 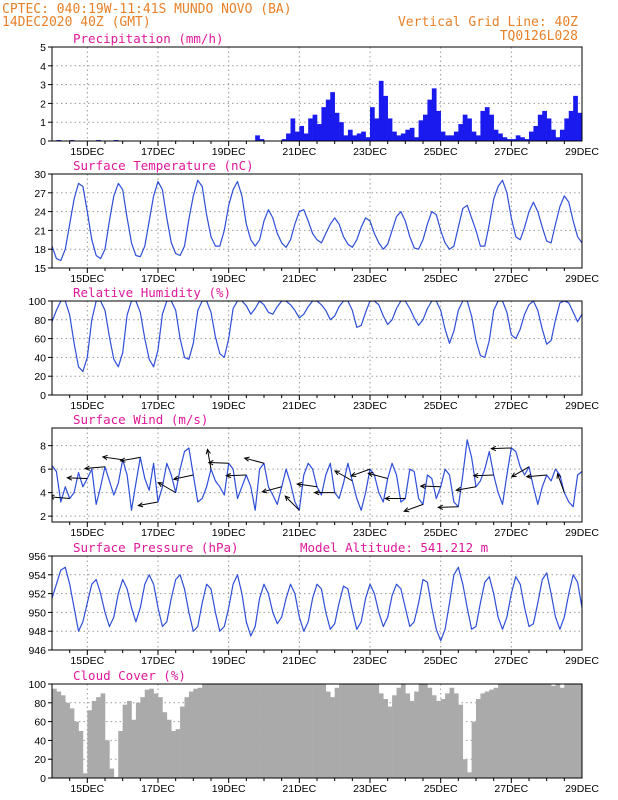 I want to click on model-label: TQ0126L028, so click(x=539, y=36).